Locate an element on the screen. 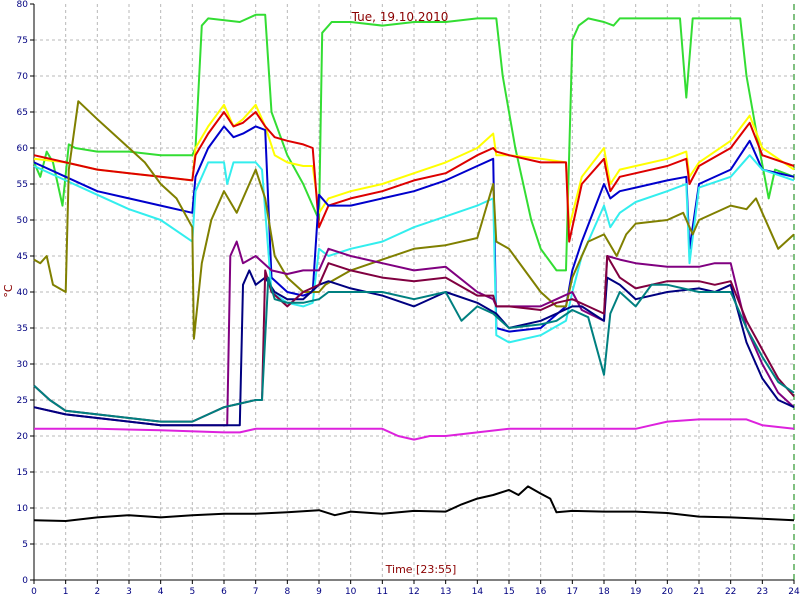  x-tick-label: 4 is located at coordinates (161, 592).